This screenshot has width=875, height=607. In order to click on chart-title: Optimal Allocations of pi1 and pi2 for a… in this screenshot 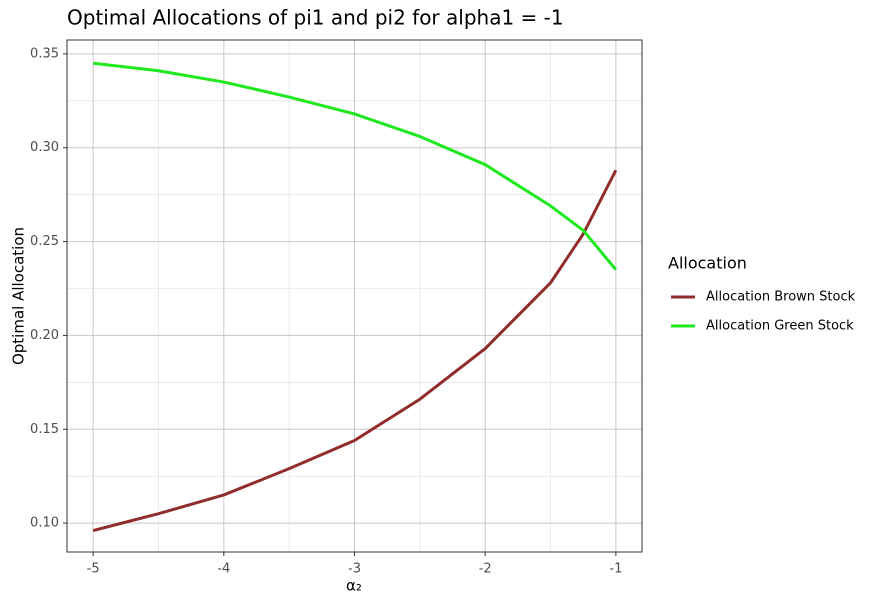, I will do `click(315, 18)`.